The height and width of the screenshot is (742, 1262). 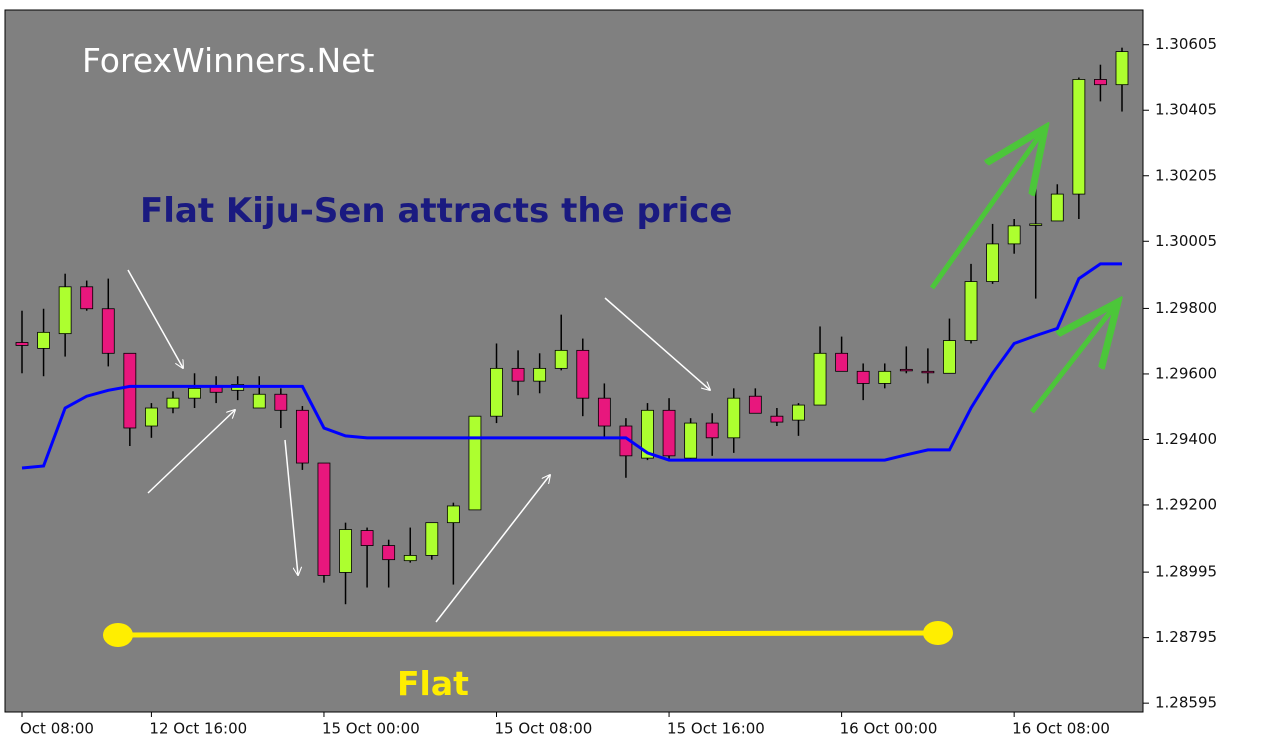 I want to click on x-tick-label: 15 Oct 00:00, so click(x=371, y=729).